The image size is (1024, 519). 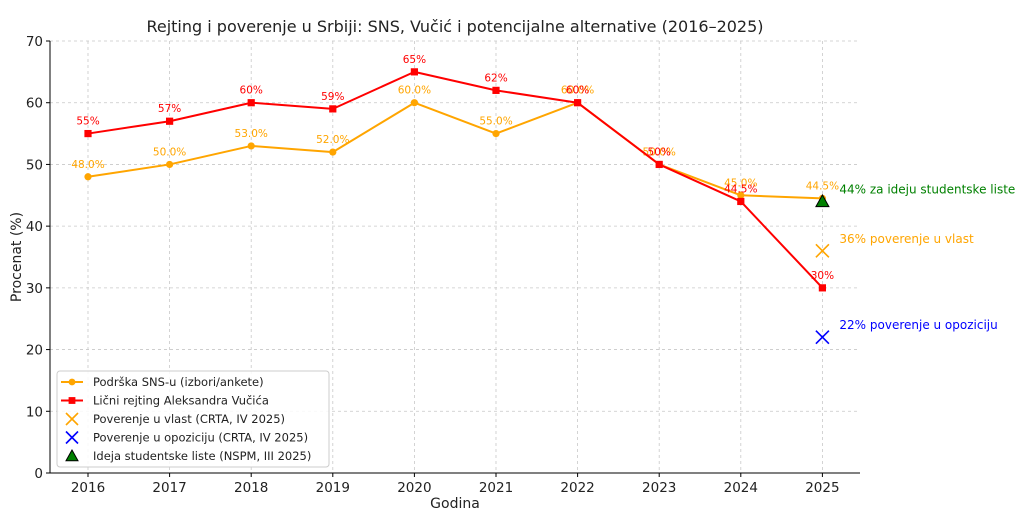 What do you see at coordinates (34, 289) in the screenshot?
I see `y-tick-label: 30` at bounding box center [34, 289].